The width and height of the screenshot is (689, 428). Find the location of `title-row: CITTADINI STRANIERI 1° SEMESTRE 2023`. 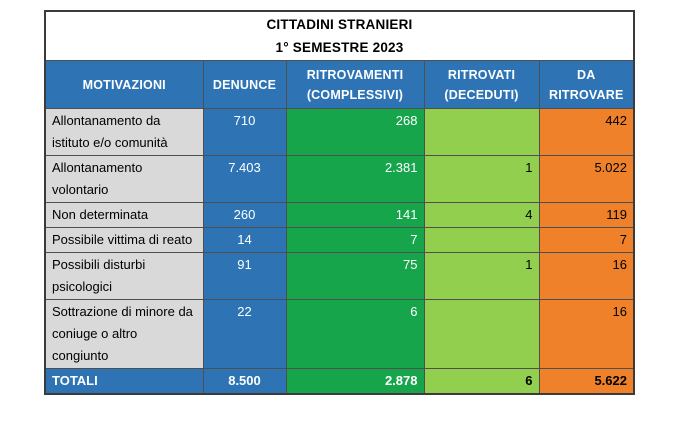

title-row: CITTADINI STRANIERI 1° SEMESTRE 2023 is located at coordinates (339, 35).